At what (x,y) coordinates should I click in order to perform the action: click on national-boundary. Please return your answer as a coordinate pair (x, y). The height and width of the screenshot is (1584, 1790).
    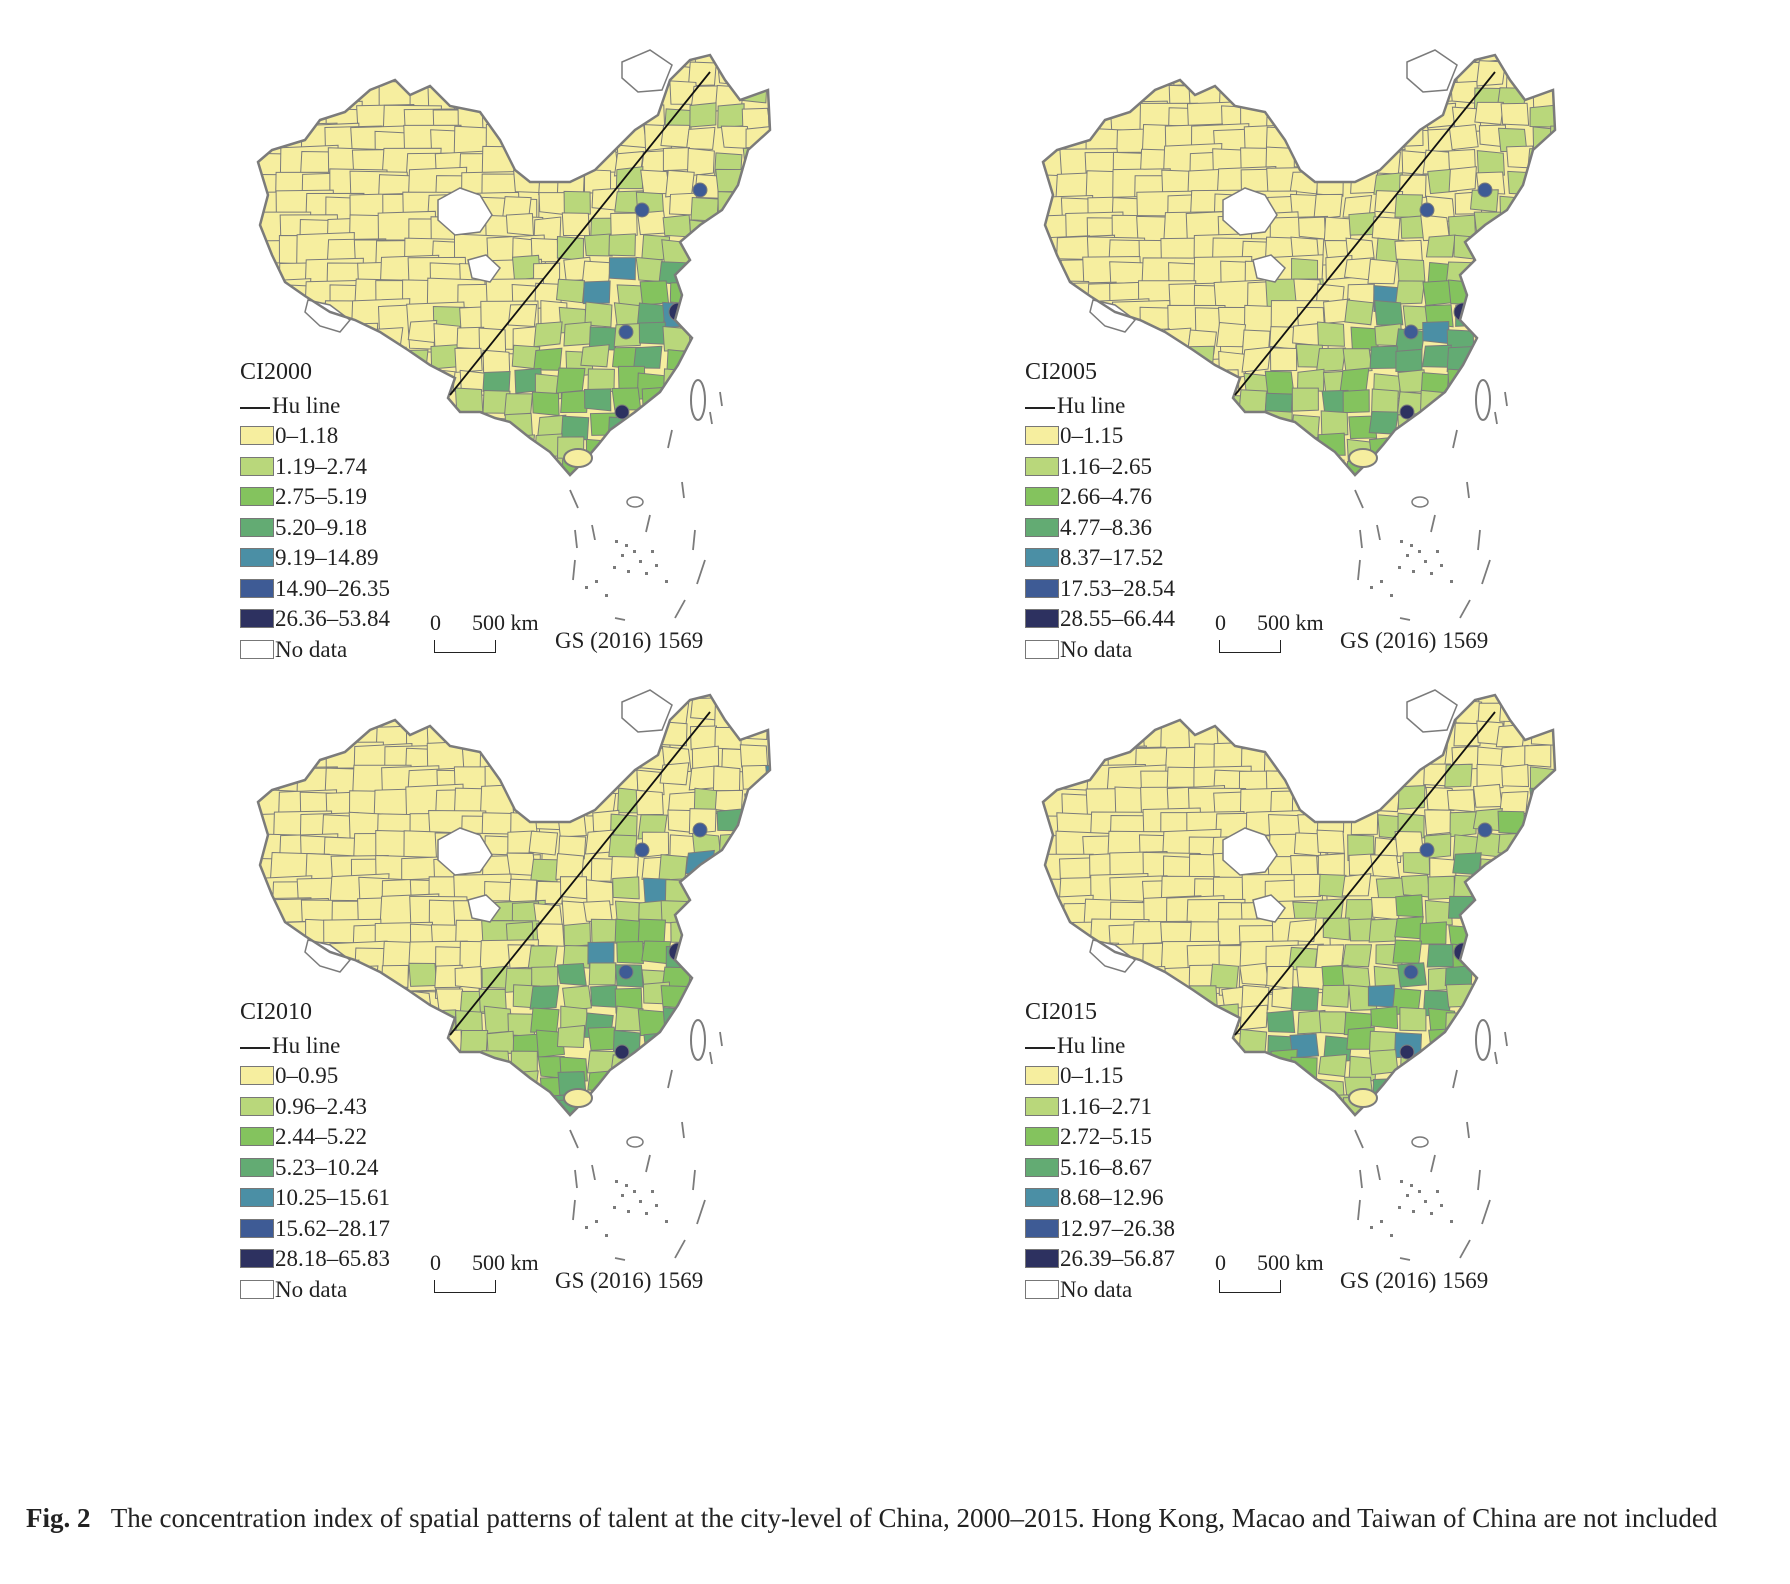
    Looking at the image, I should click on (1299, 905).